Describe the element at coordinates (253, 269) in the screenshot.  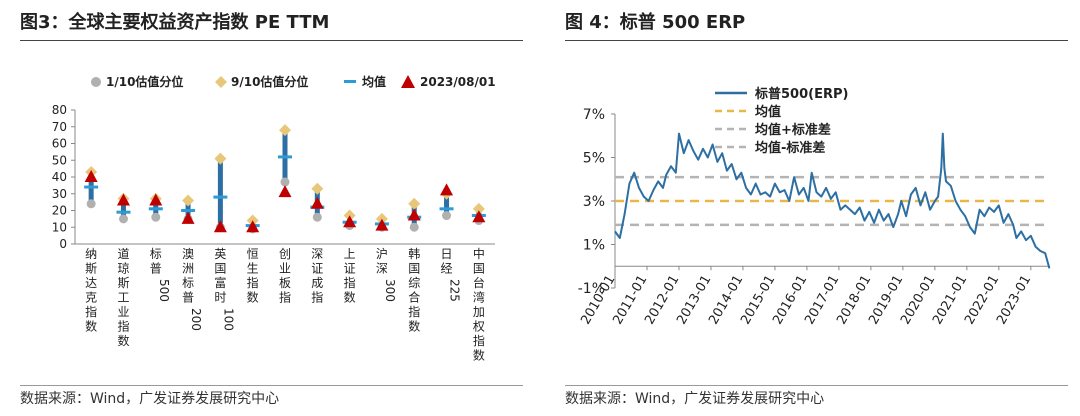
I see `category-label-part: 生` at that location.